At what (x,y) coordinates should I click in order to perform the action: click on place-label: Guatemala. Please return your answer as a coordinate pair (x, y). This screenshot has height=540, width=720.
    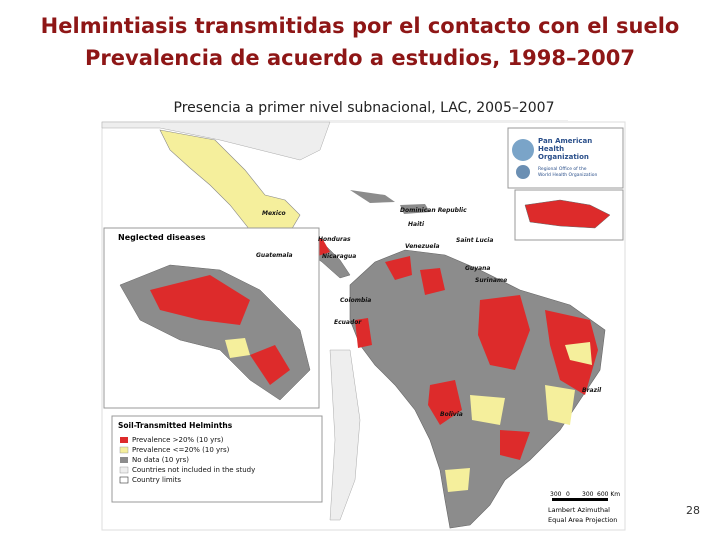
    Looking at the image, I should click on (274, 255).